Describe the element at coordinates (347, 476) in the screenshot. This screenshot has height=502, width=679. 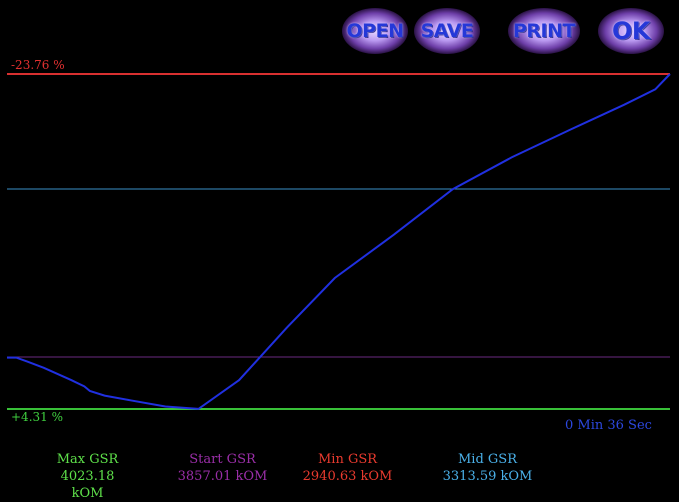
I see `min-gsr-value: 2940.63 kOM` at that location.